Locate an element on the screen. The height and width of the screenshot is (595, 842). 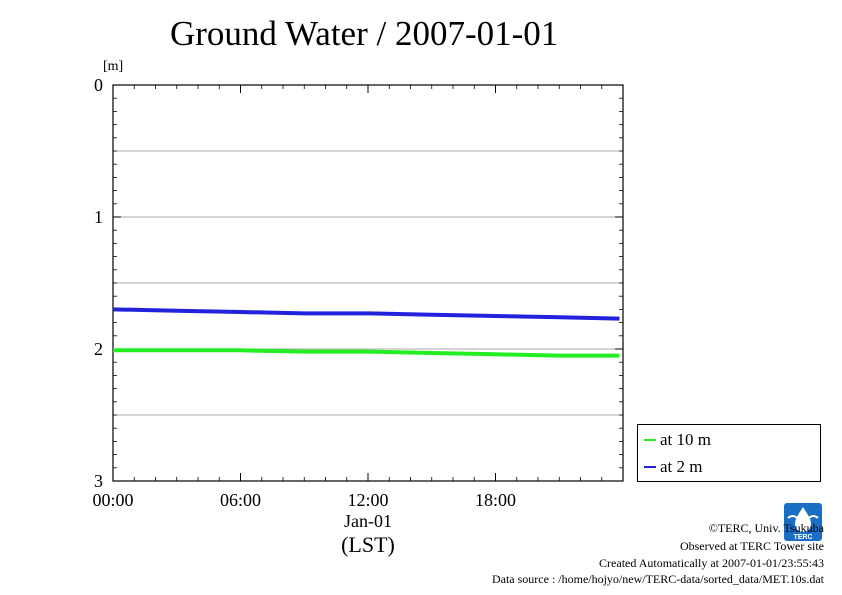
legend-item-at-2m: at 2 m is located at coordinates (673, 467).